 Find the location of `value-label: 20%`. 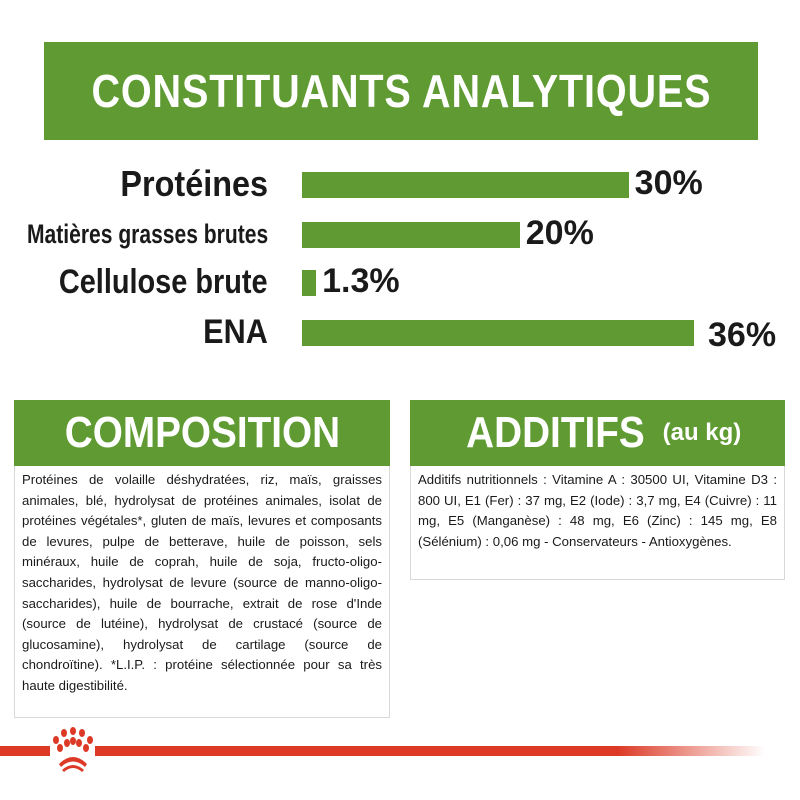

value-label: 20% is located at coordinates (559, 233).